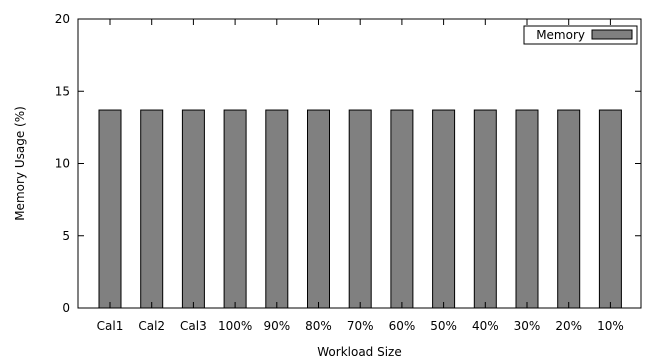 Image resolution: width=661 pixels, height=362 pixels. Describe the element at coordinates (276, 326) in the screenshot. I see `x-tick-label: 90%` at that location.